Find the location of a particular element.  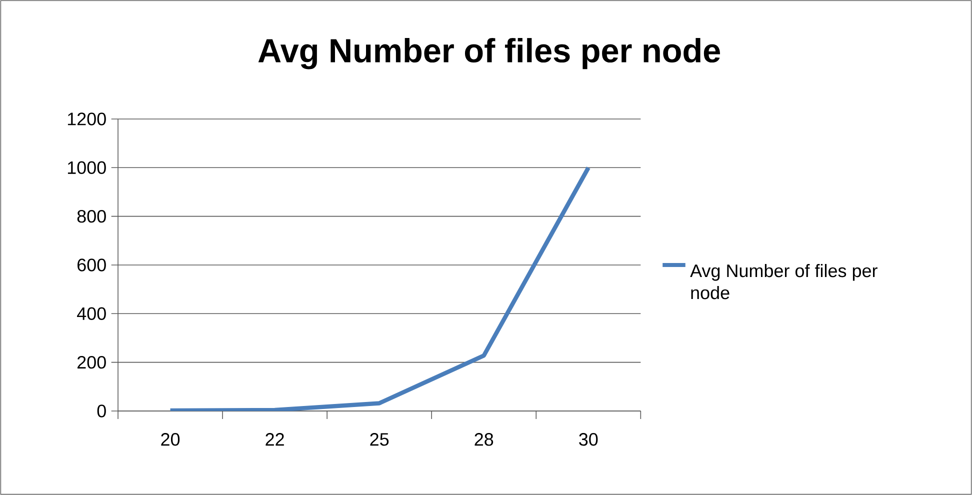

y-tick-label: 600 is located at coordinates (92, 265).